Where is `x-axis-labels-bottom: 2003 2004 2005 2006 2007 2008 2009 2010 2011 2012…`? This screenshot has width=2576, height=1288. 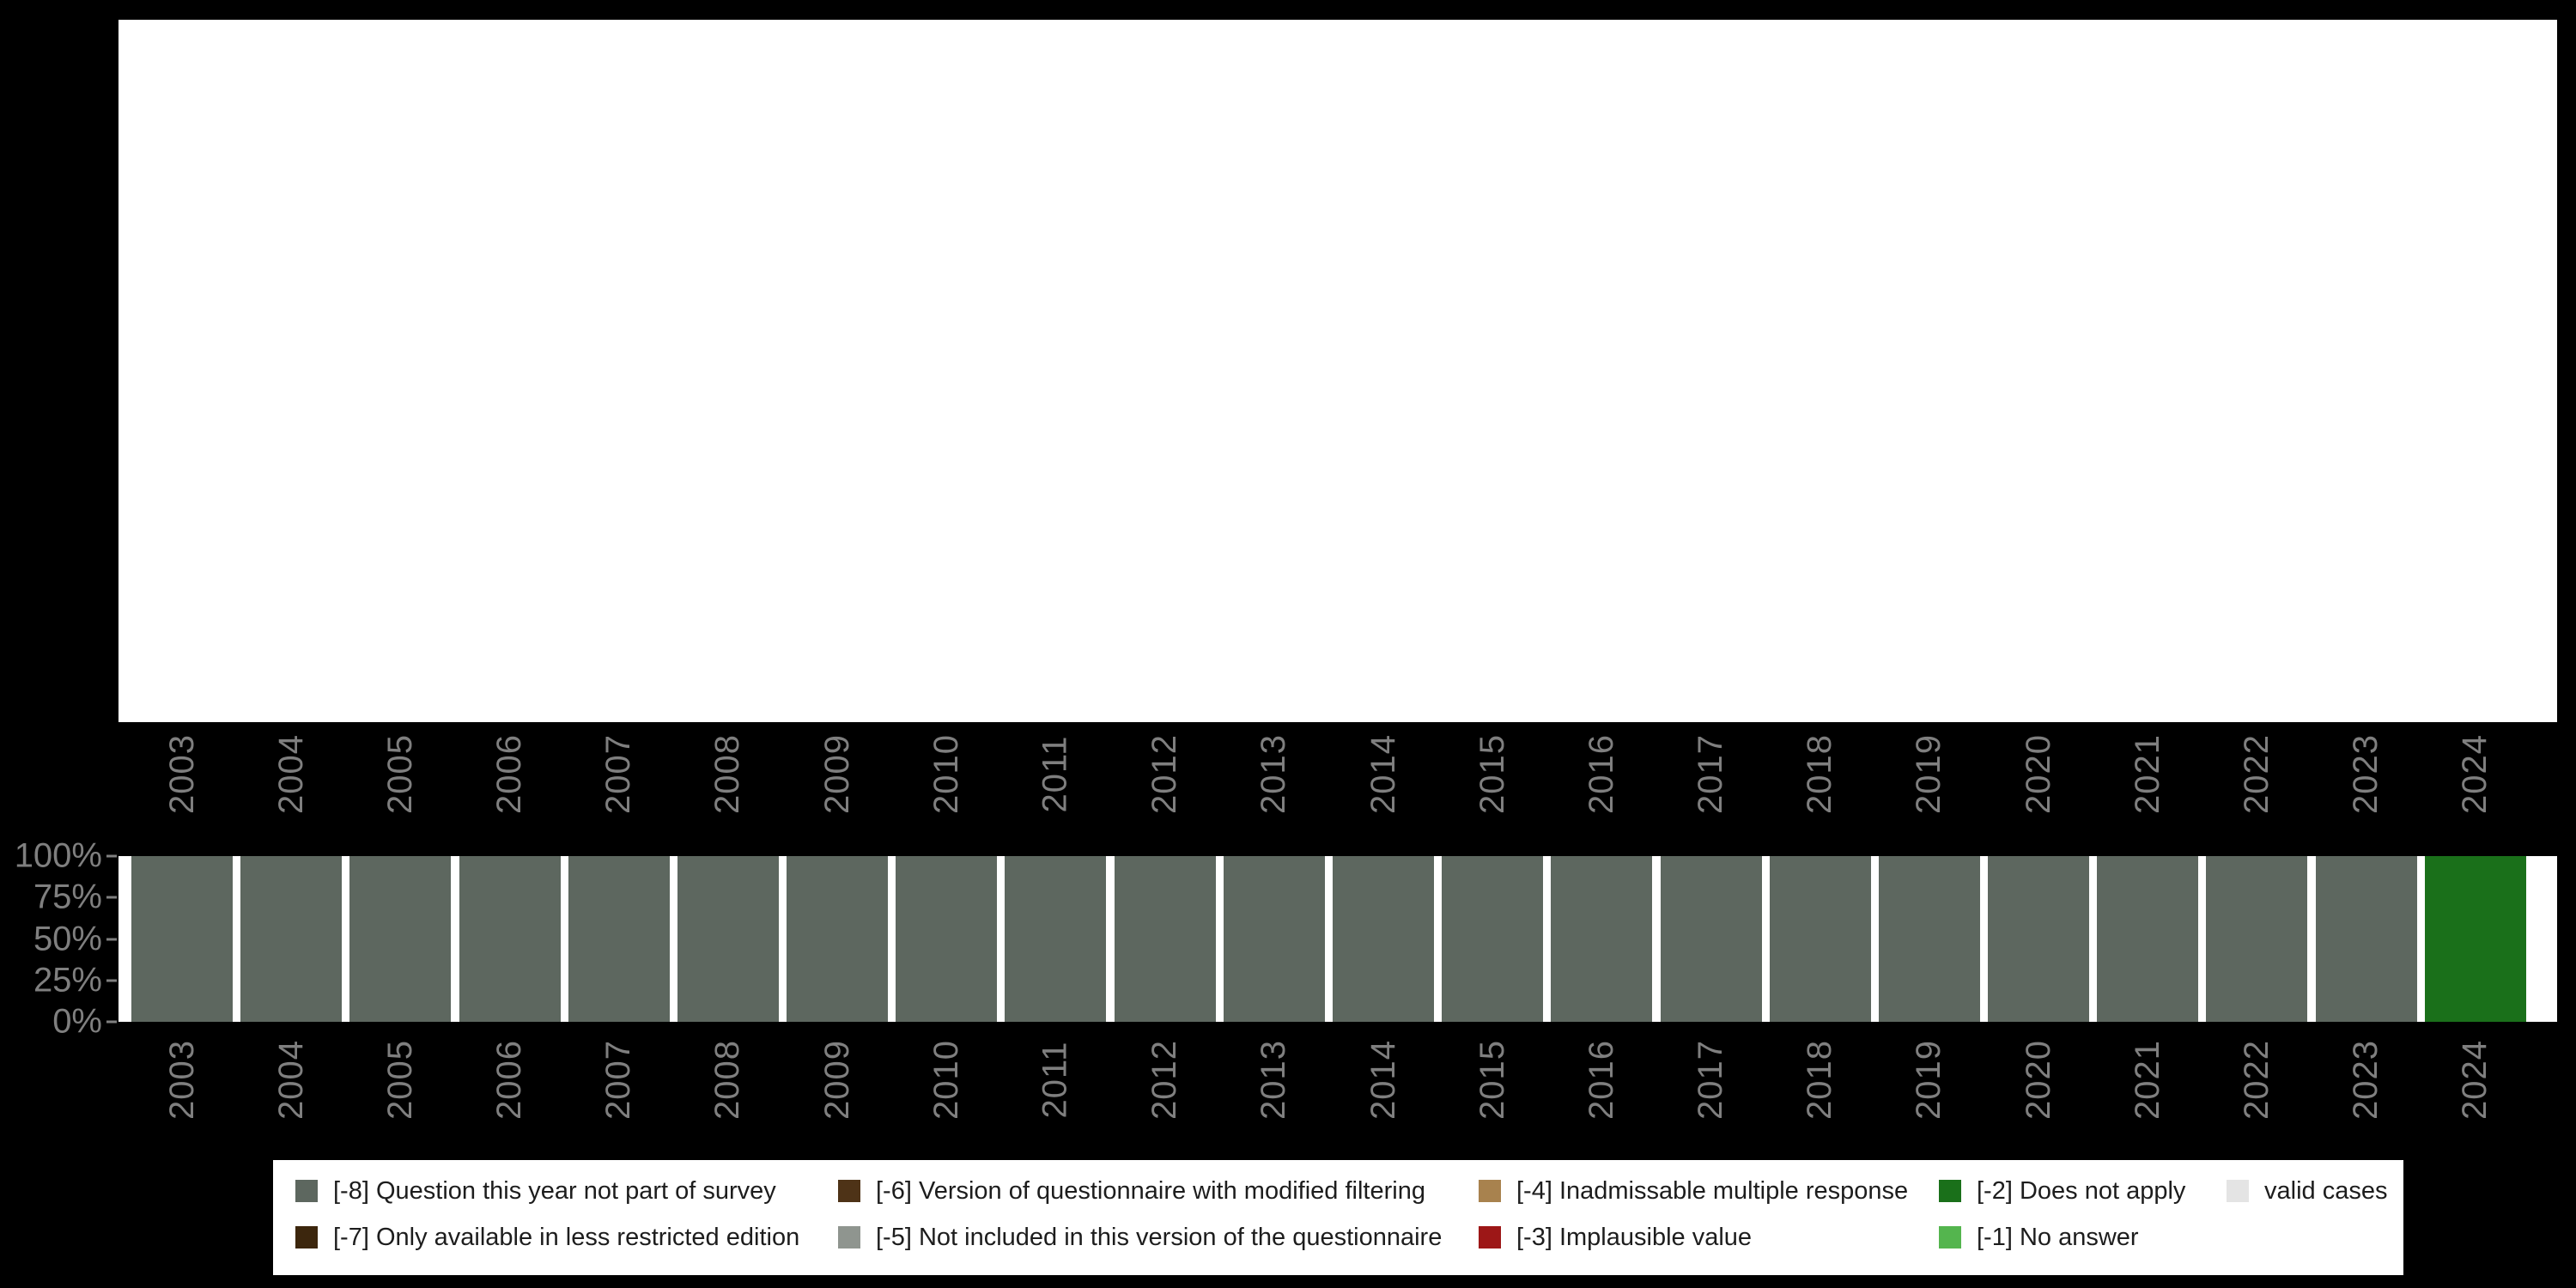 x-axis-labels-bottom: 2003 2004 2005 2006 2007 2008 2009 2010 2011 2012… is located at coordinates (1288, 1079).